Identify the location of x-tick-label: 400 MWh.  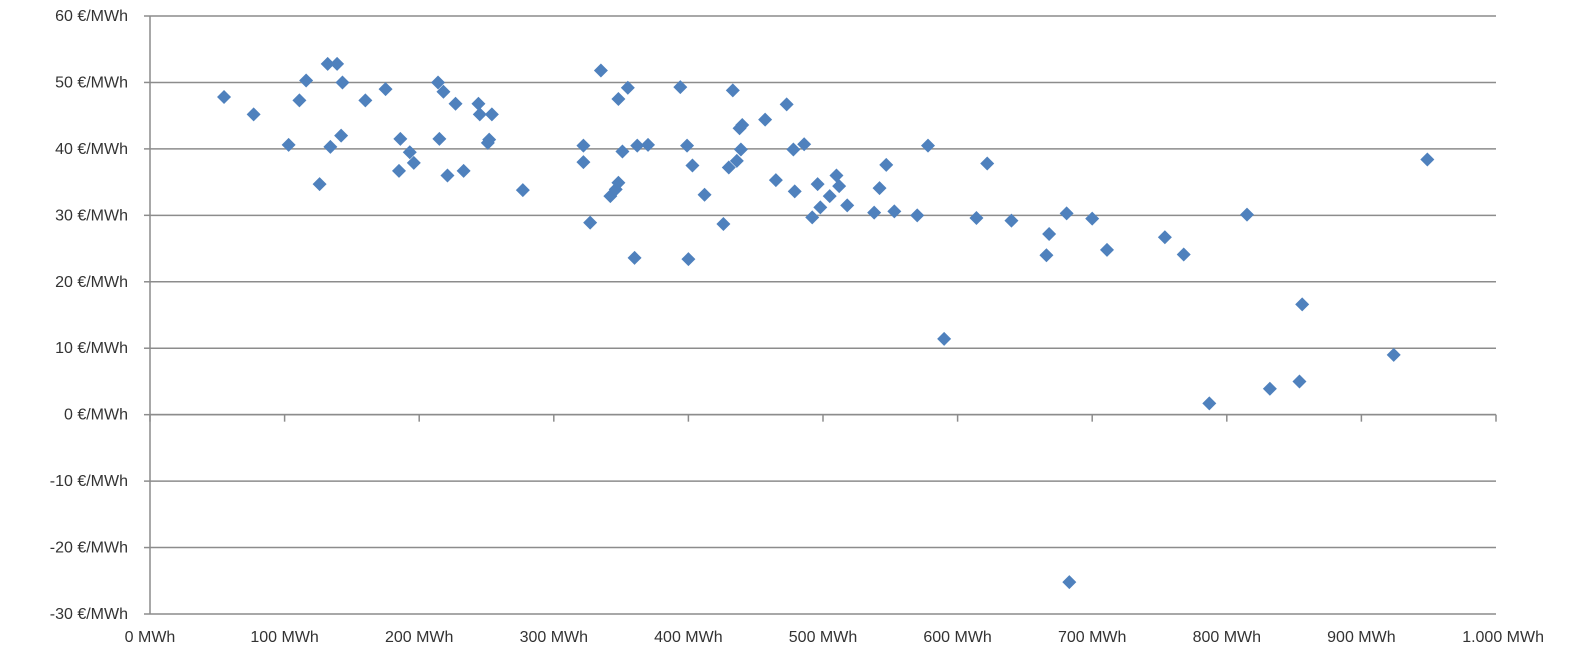
(688, 637).